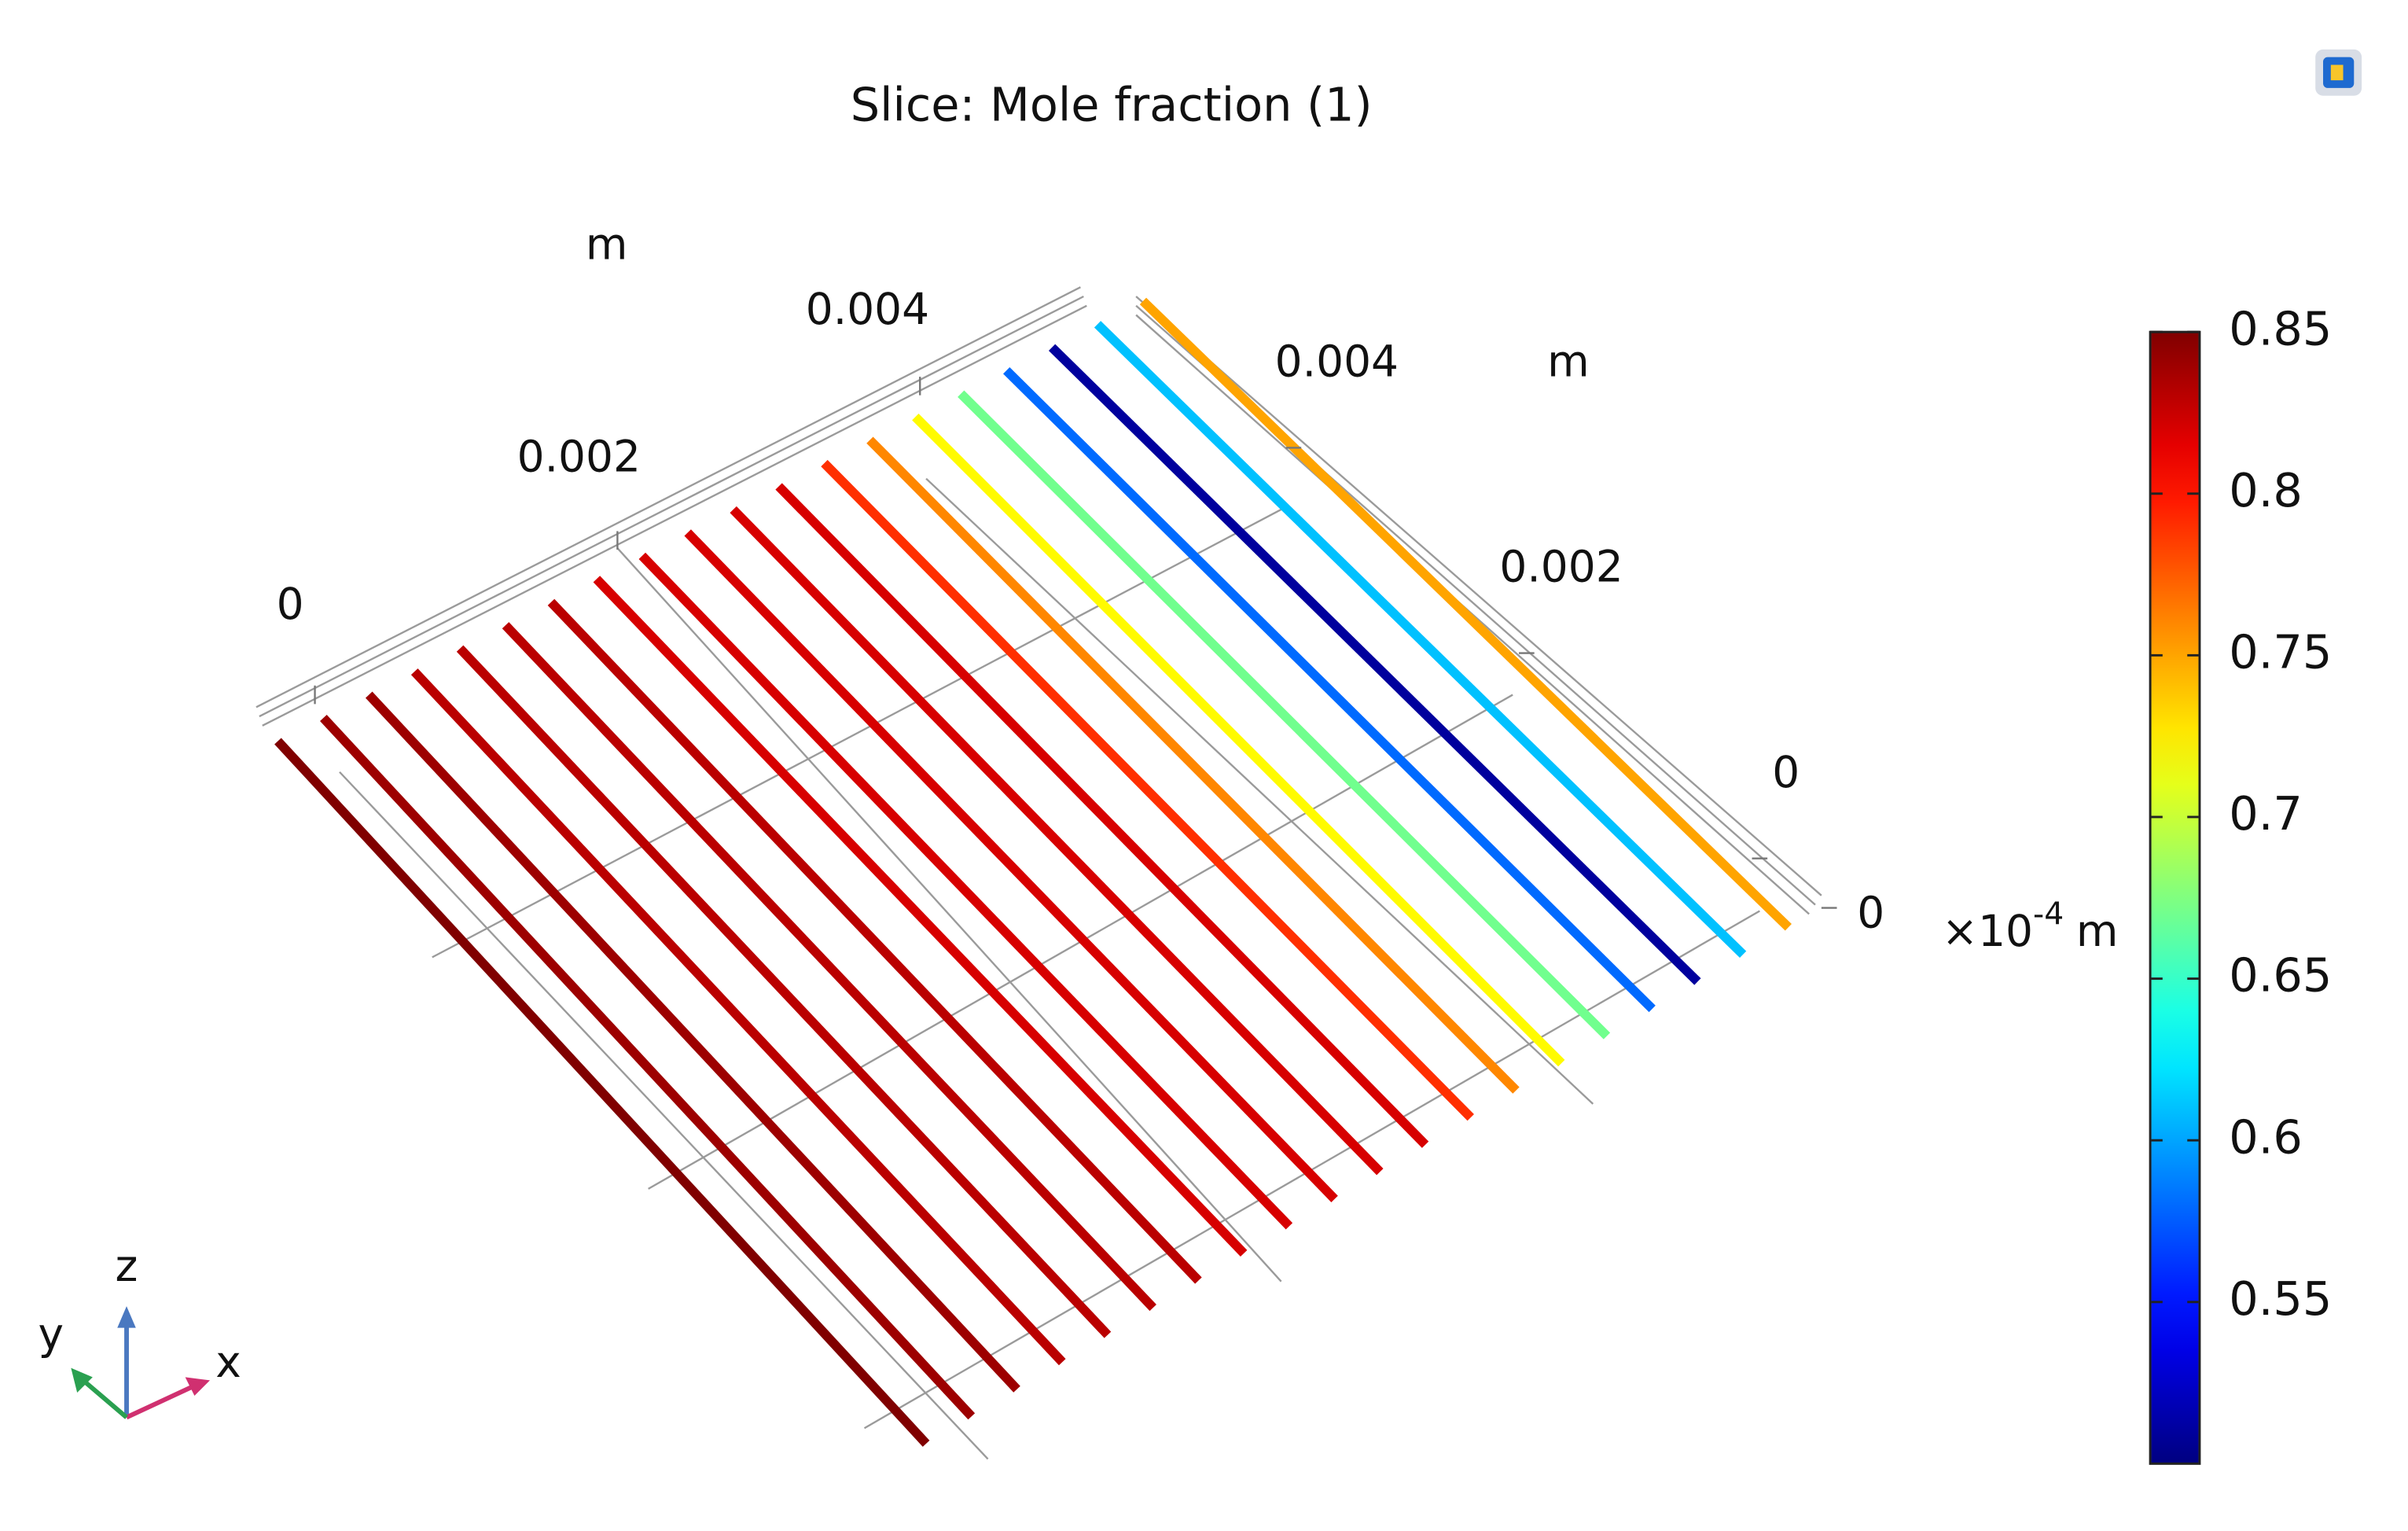  I want to click on logo, so click(2339, 72).